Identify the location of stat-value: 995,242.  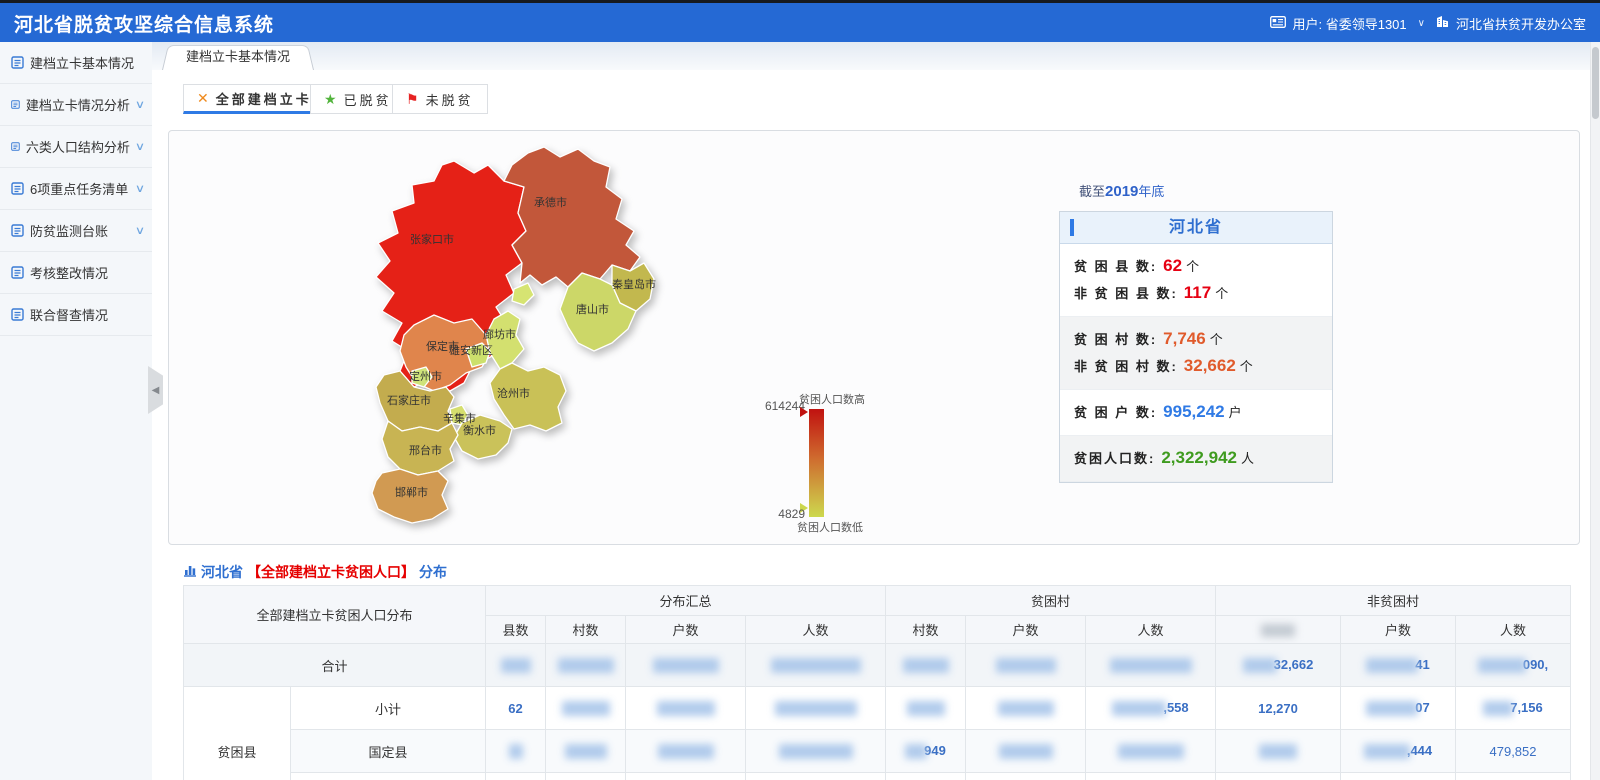
(1194, 411).